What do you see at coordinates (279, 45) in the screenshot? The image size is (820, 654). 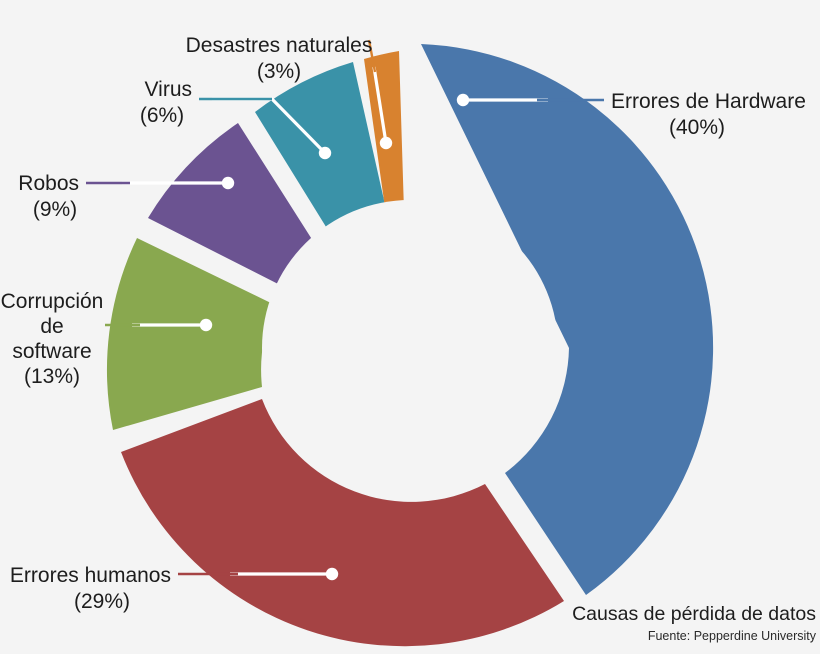 I see `label-desastres-line1: Desastres naturales` at bounding box center [279, 45].